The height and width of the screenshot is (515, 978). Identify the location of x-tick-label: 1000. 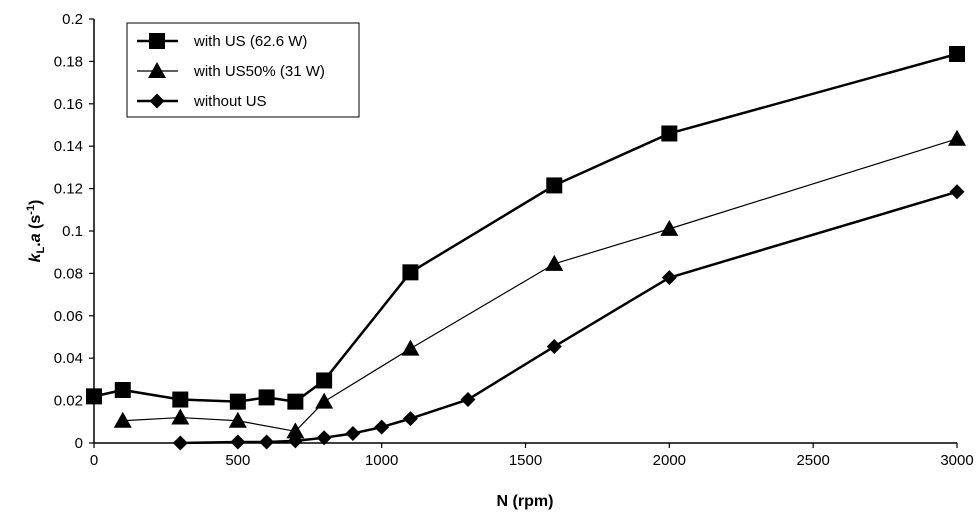
(381, 460).